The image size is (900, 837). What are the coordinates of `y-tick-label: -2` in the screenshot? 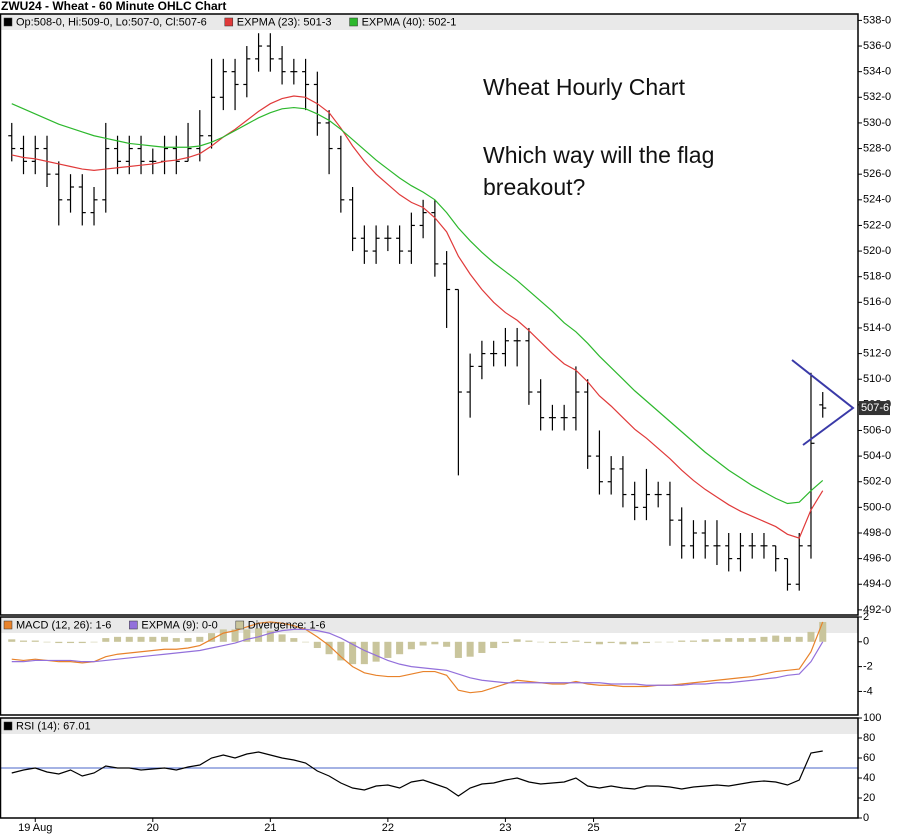 It's located at (868, 667).